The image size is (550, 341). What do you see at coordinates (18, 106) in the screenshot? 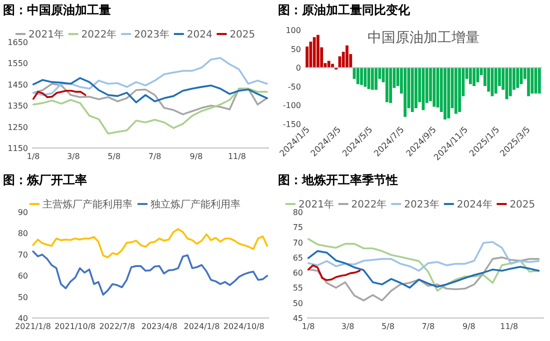
I see `y-tick-label: 1350` at bounding box center [18, 106].